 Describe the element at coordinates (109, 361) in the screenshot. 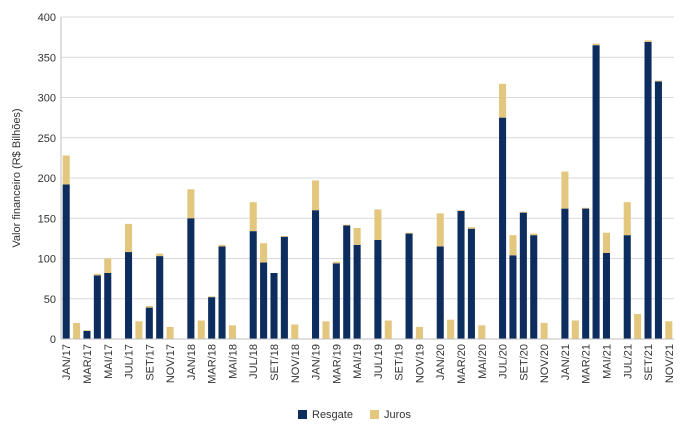

I see `x-tick-label: MAI/17` at that location.